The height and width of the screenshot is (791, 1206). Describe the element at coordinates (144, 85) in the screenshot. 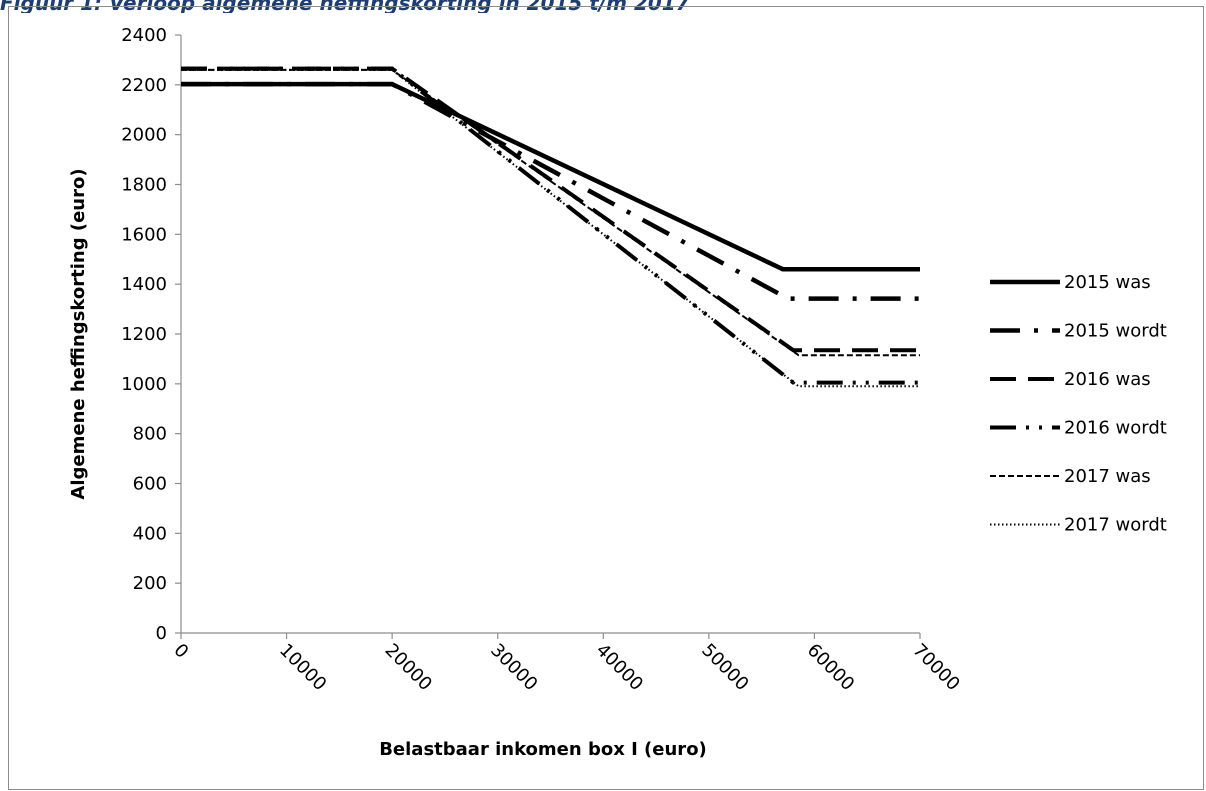

I see `y-tick-label: 2200` at that location.